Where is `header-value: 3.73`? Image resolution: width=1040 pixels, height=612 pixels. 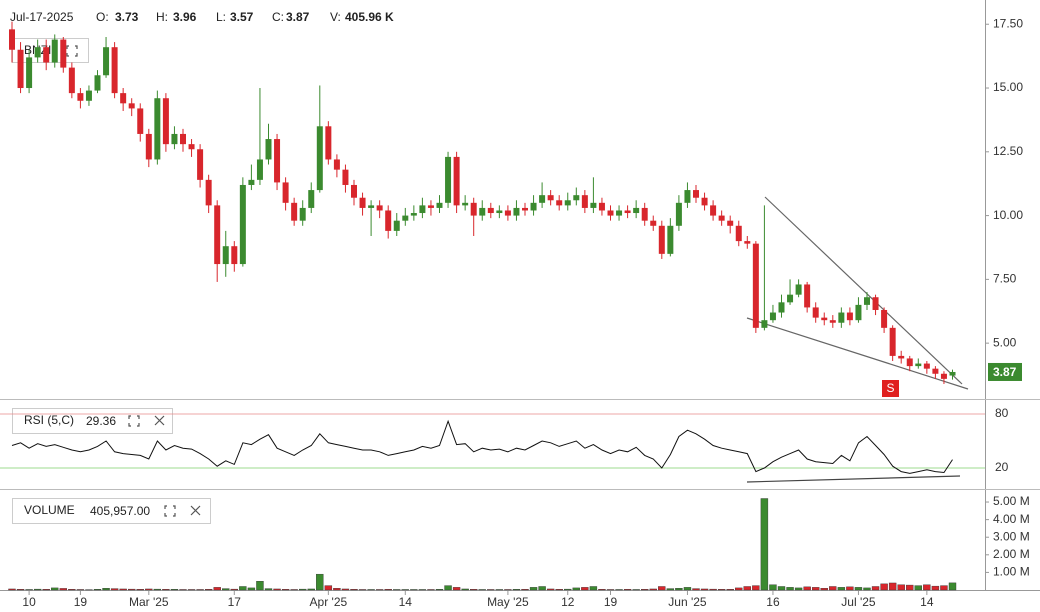 header-value: 3.73 is located at coordinates (127, 17).